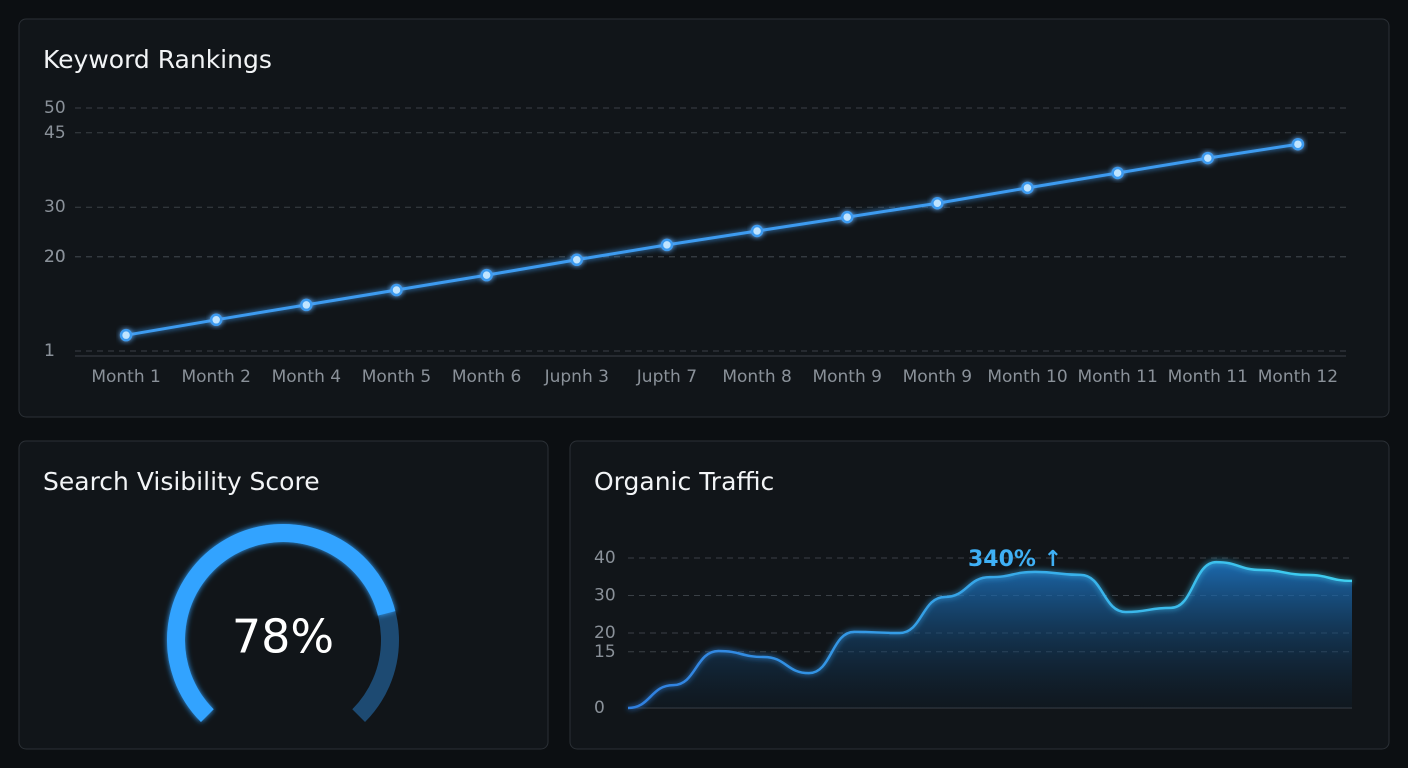 The image size is (1408, 768). Describe the element at coordinates (757, 377) in the screenshot. I see `x-tick-label: Month 8` at that location.